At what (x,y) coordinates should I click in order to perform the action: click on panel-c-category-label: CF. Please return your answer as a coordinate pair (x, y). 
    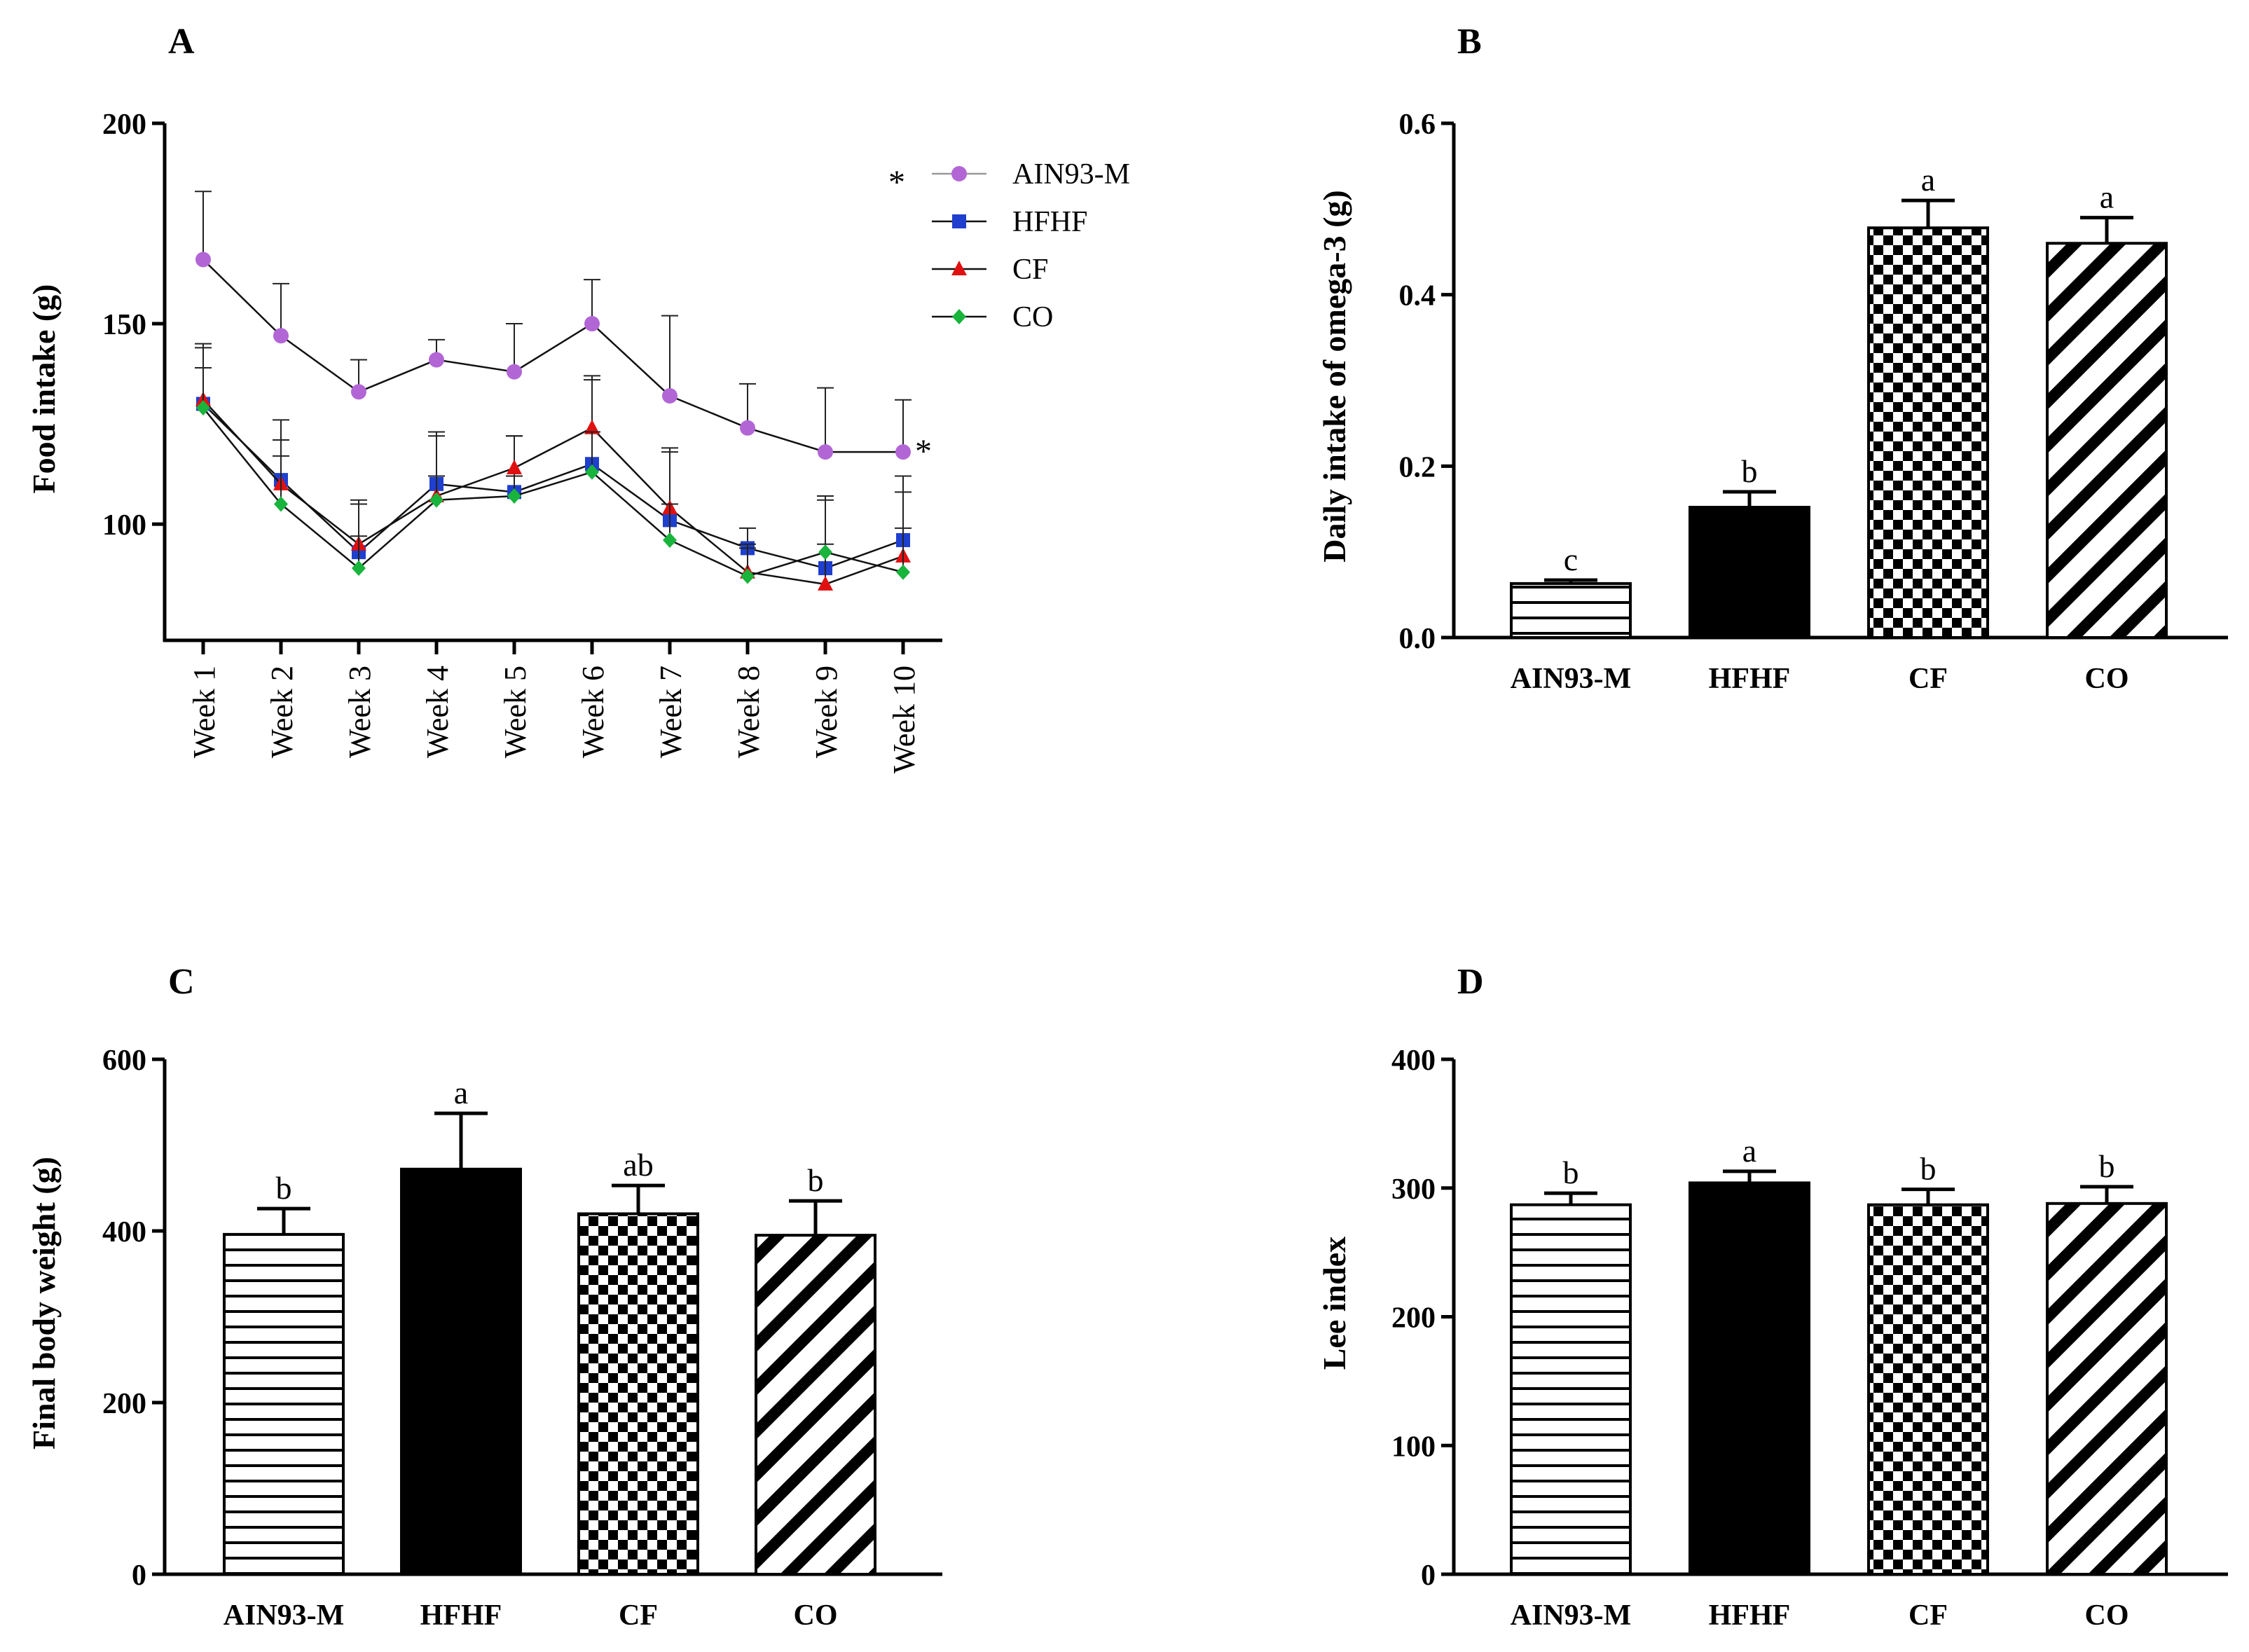
    Looking at the image, I should click on (639, 1616).